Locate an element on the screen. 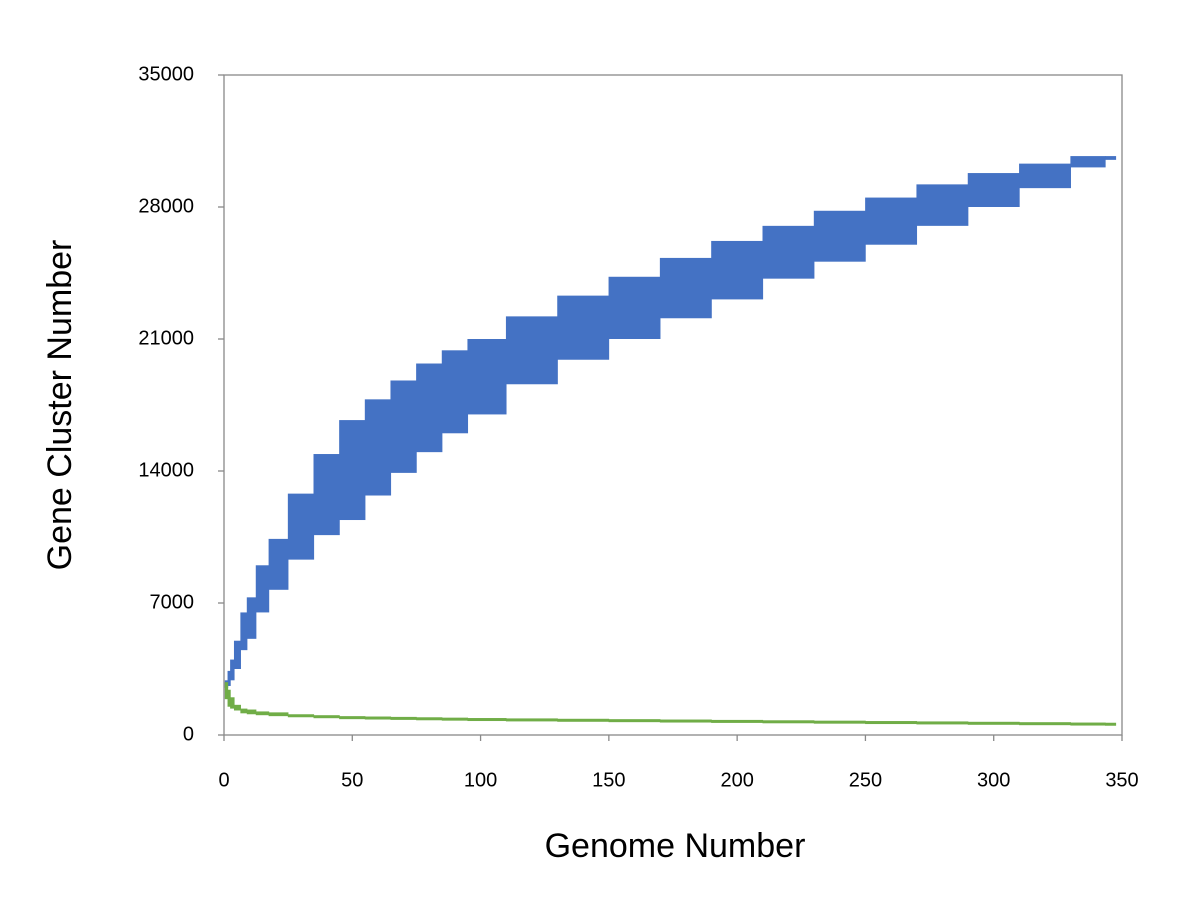 The width and height of the screenshot is (1200, 900). x-tick-label: 150 is located at coordinates (608, 780).